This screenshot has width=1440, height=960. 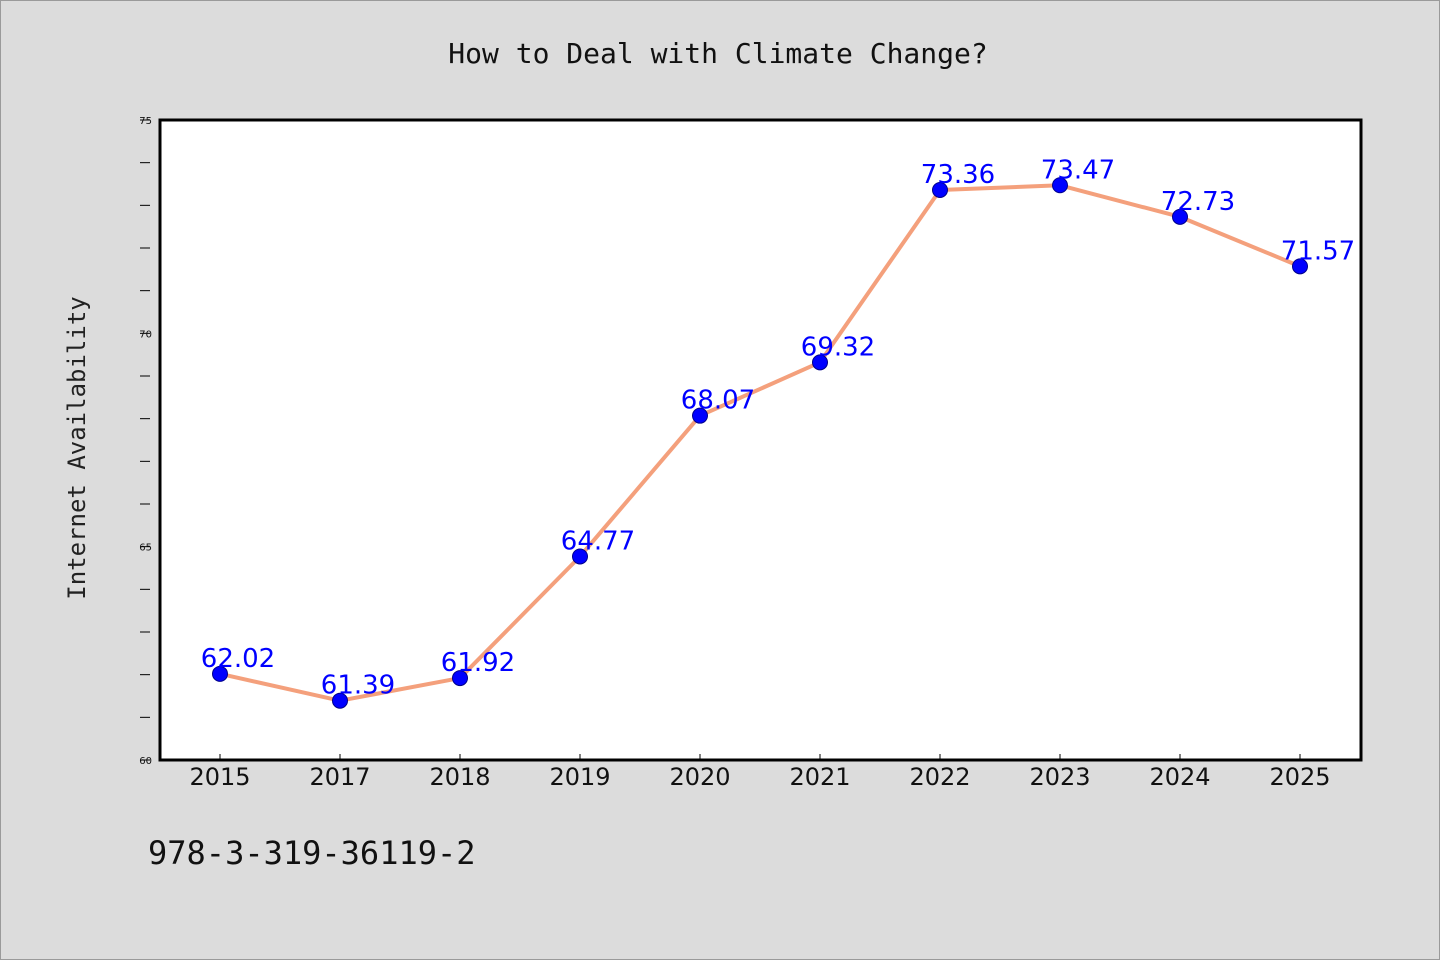 What do you see at coordinates (77, 447) in the screenshot?
I see `y-axis-label: Internet Availability` at bounding box center [77, 447].